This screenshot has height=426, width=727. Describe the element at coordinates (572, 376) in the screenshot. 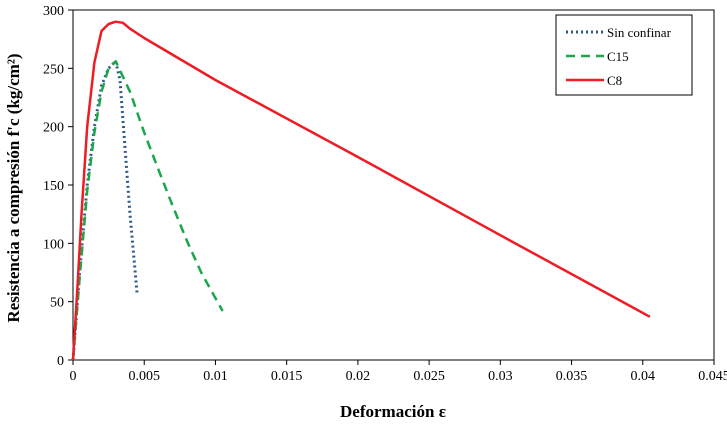

I see `x-tick-label: 0.035` at that location.